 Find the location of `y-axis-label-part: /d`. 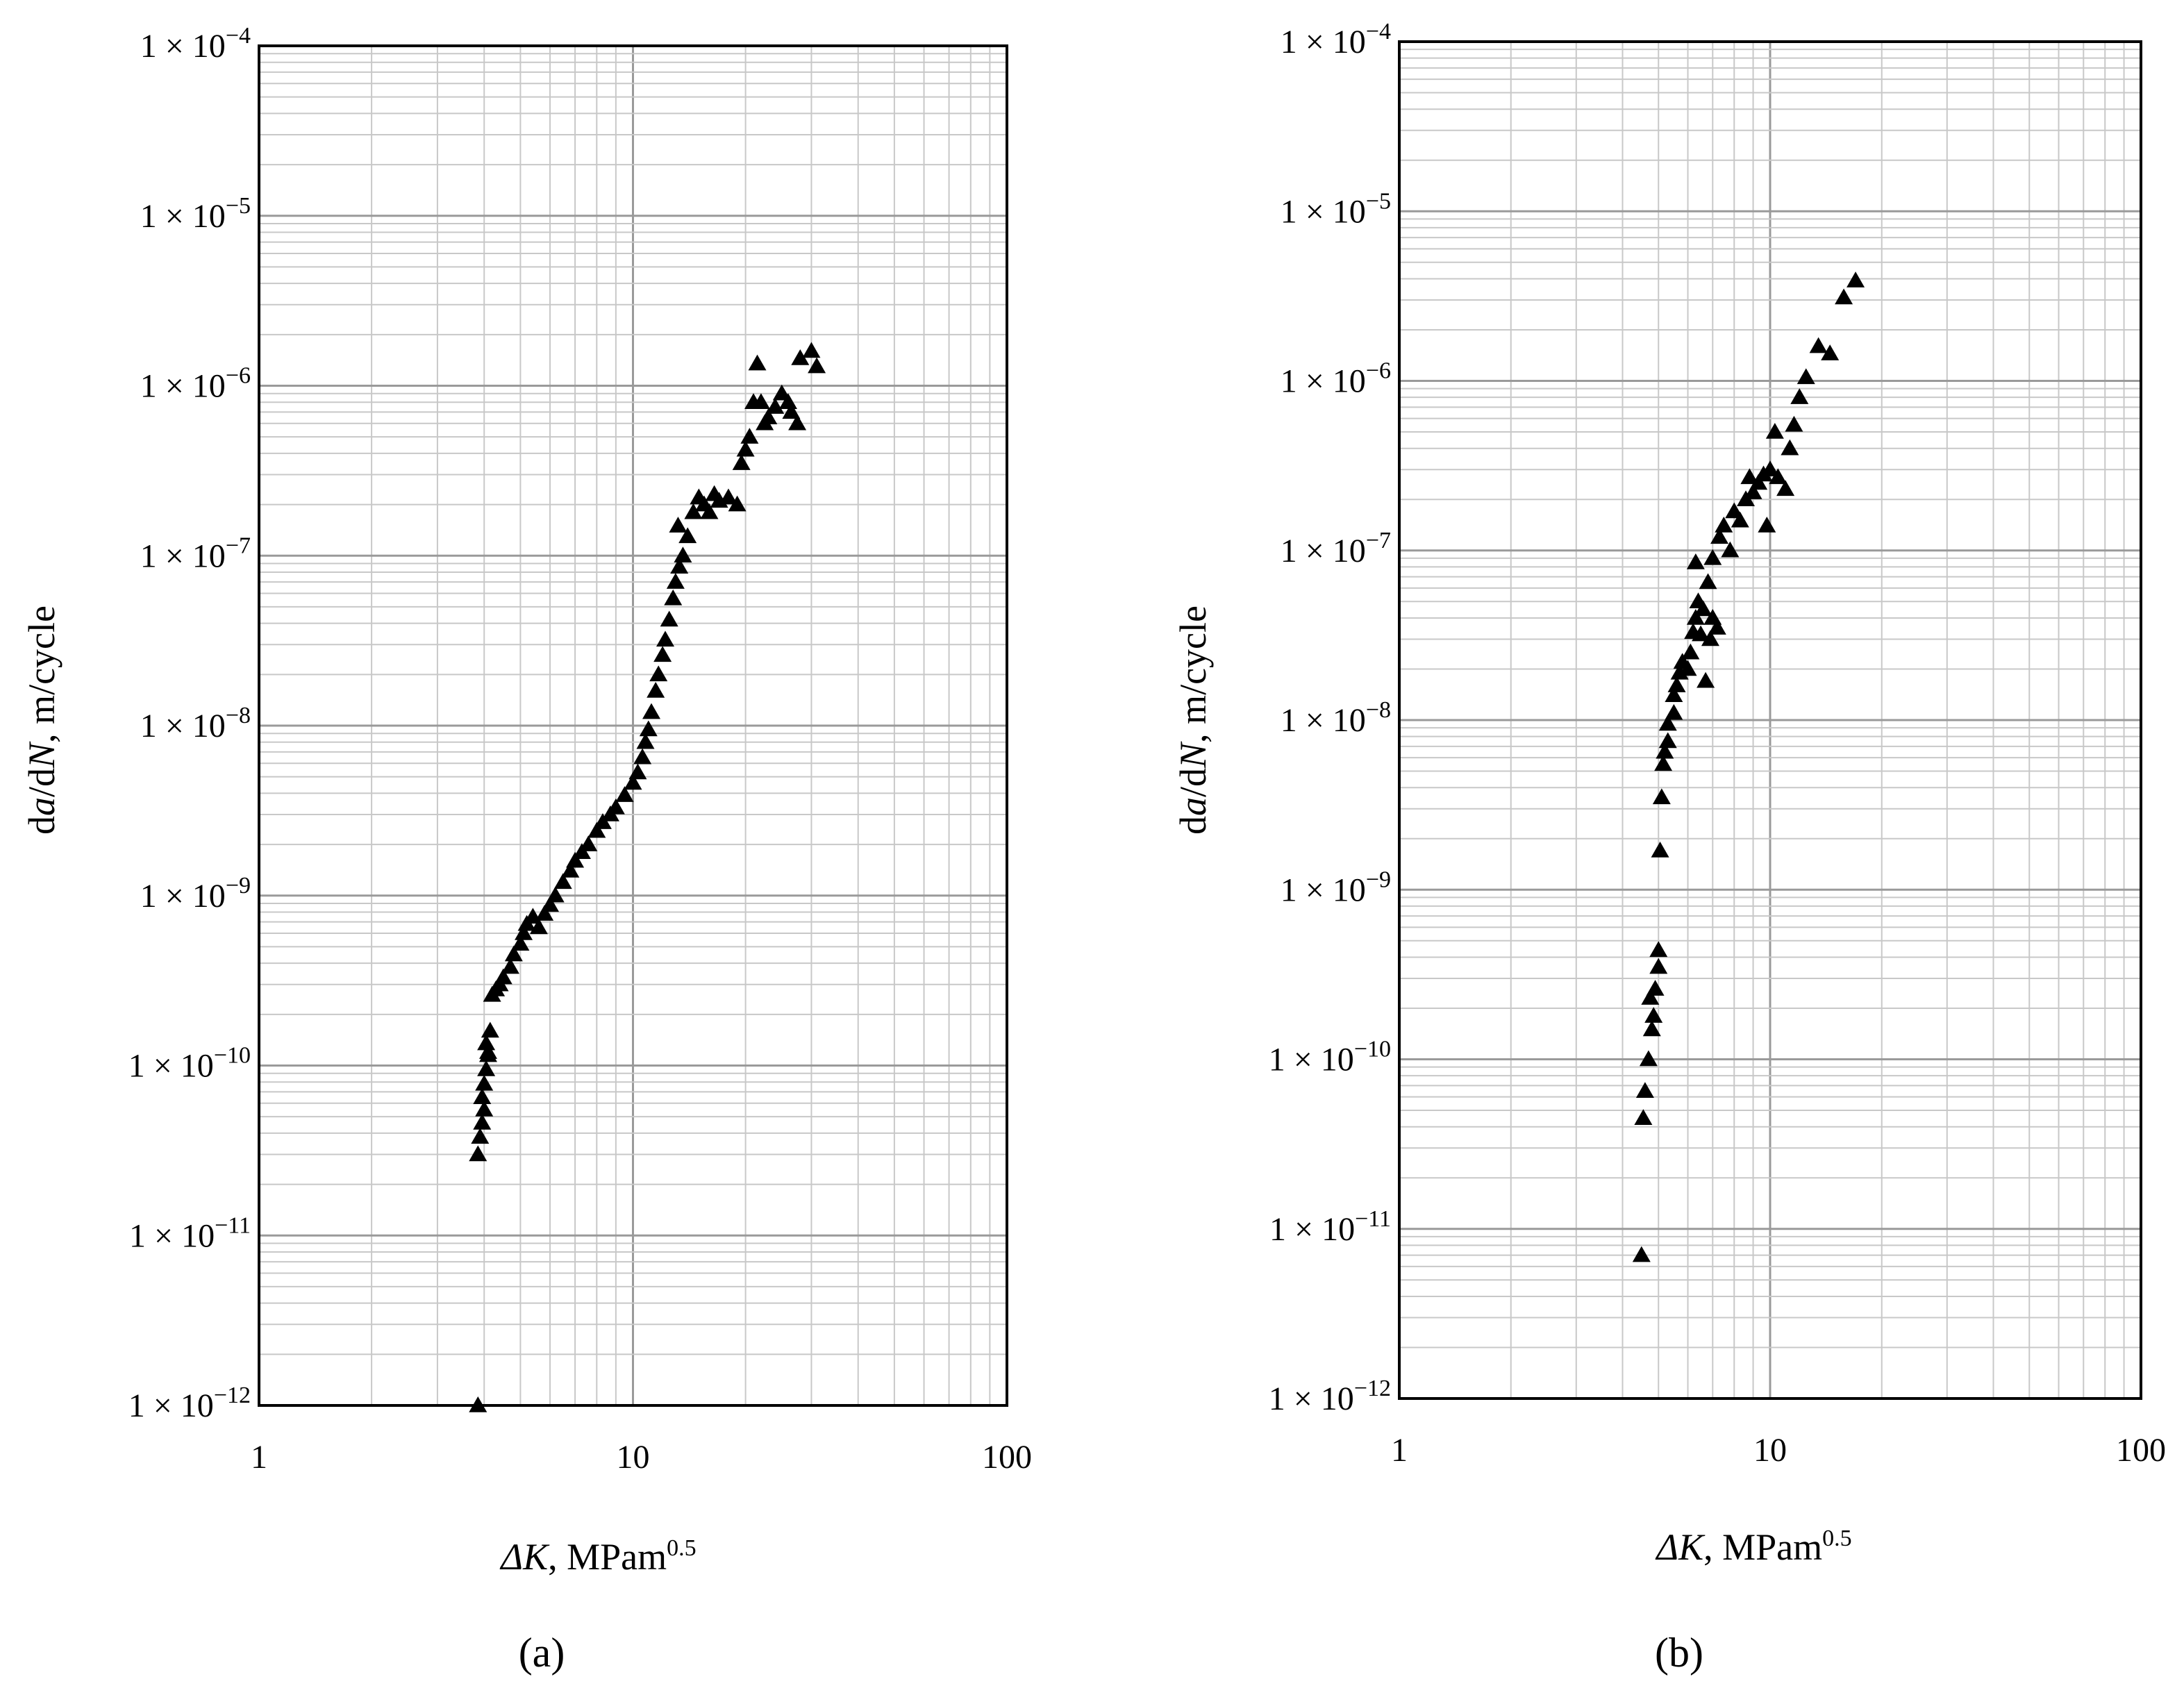

y-axis-label-part: /d is located at coordinates (41, 782).